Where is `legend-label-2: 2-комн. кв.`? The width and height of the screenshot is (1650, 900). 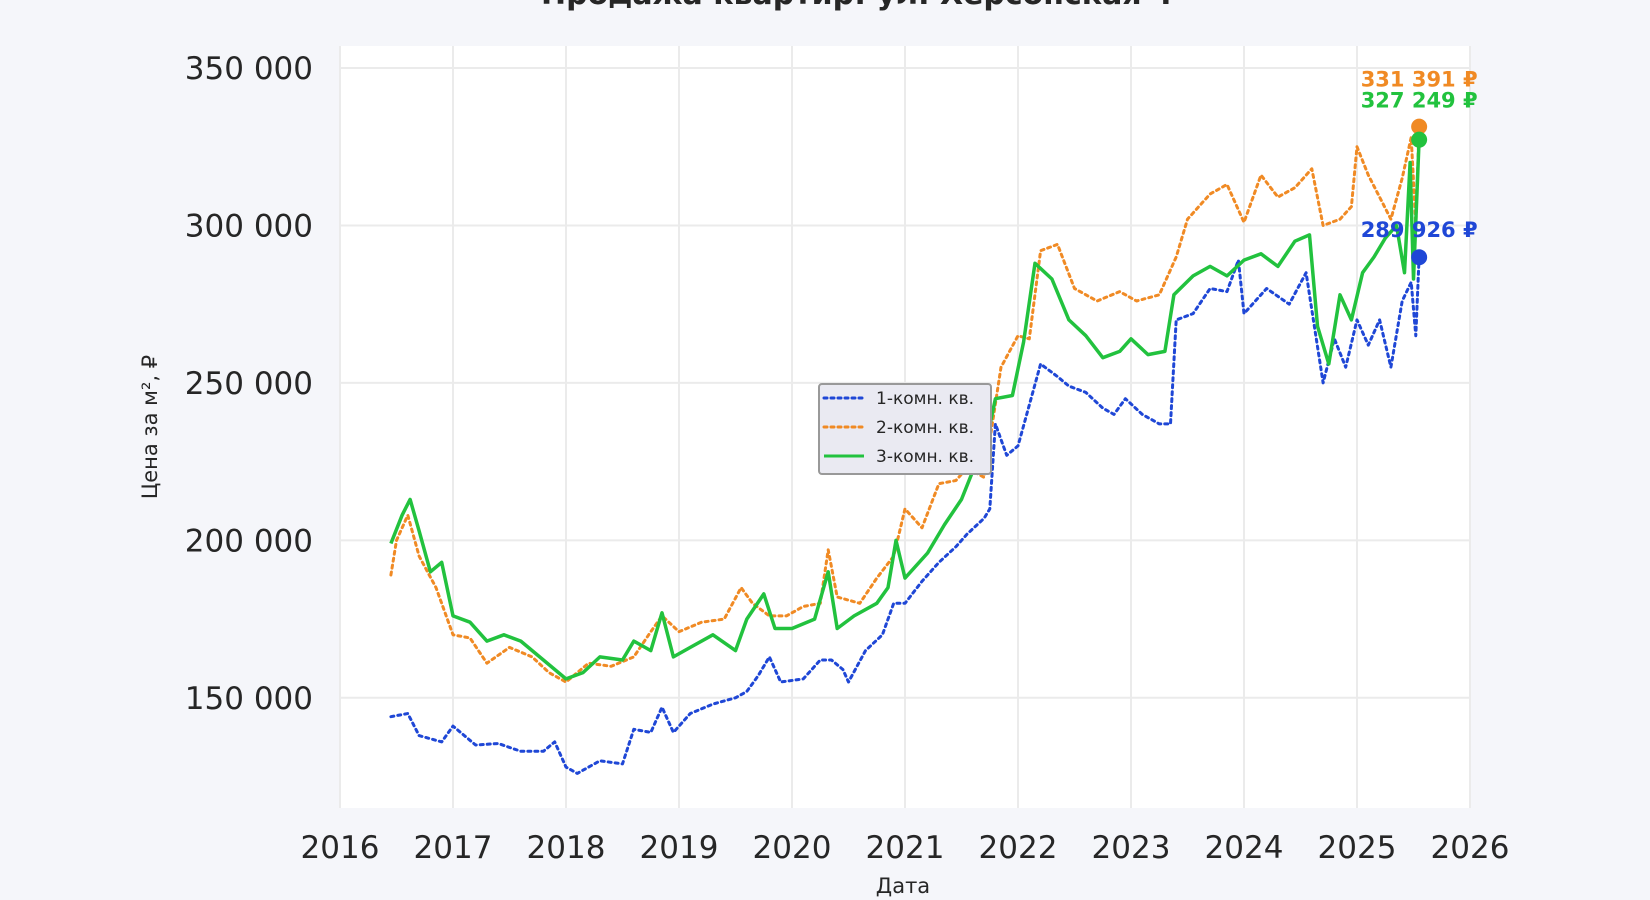
legend-label-2: 2-комн. кв. is located at coordinates (925, 428).